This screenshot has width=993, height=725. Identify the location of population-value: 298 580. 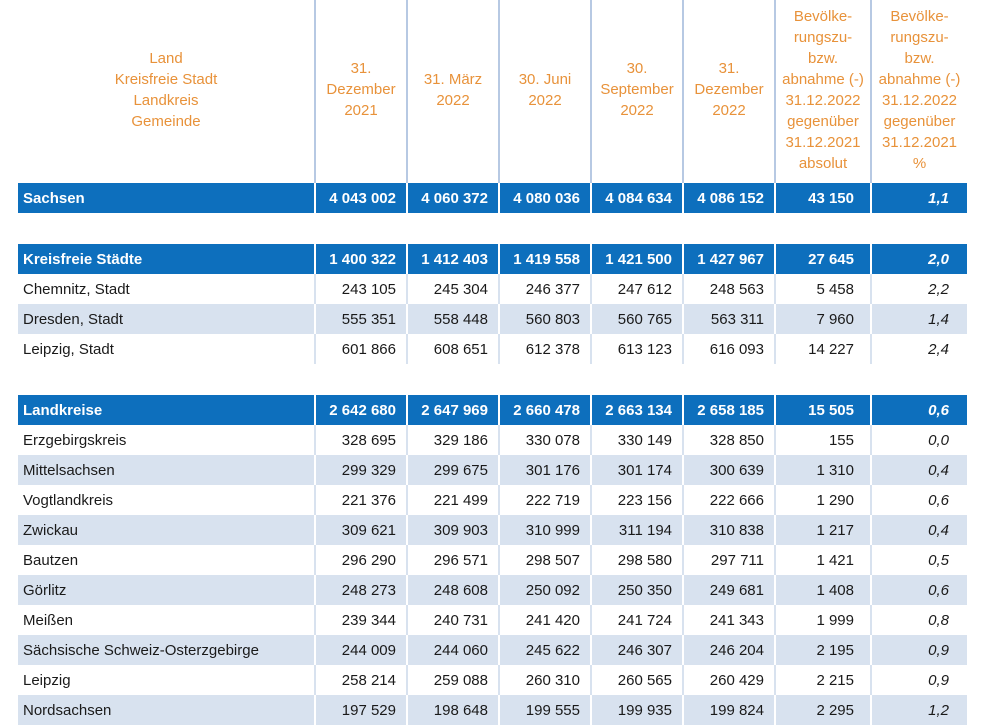
(637, 560).